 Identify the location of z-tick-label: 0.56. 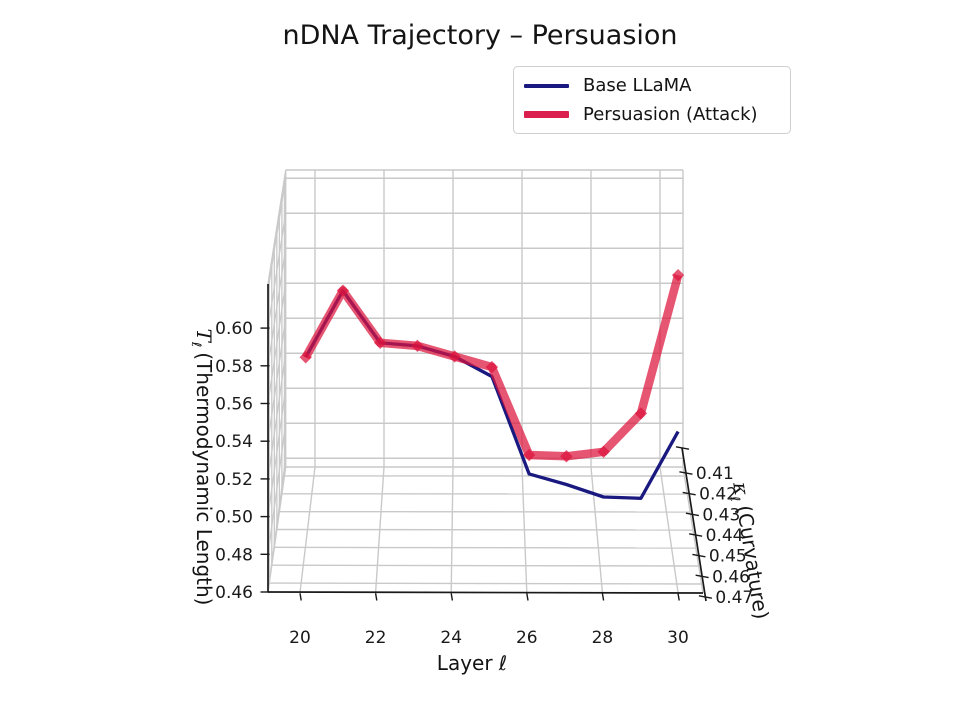
(234, 405).